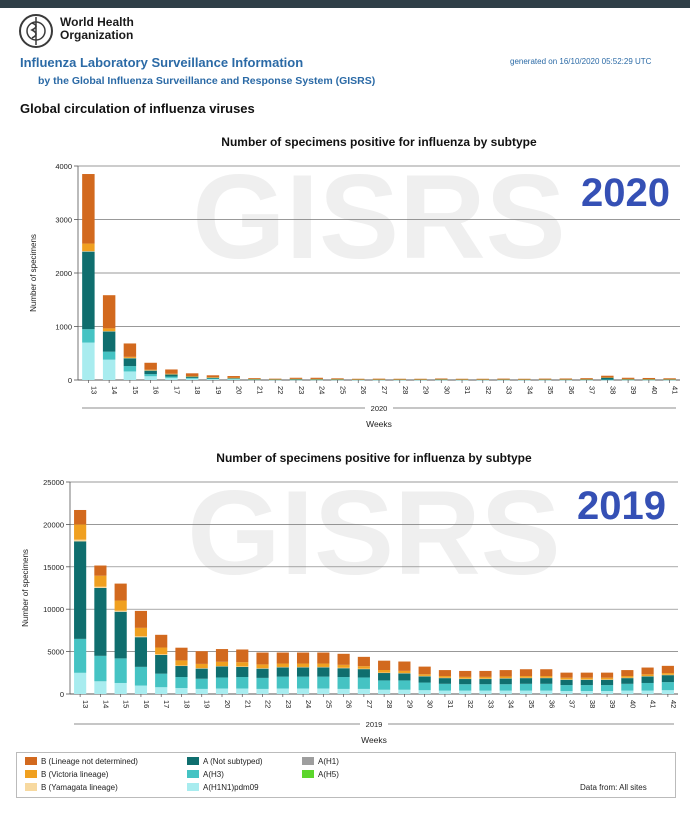 The image size is (690, 814). Describe the element at coordinates (328, 761) in the screenshot. I see `legend-label: A(H1)` at that location.